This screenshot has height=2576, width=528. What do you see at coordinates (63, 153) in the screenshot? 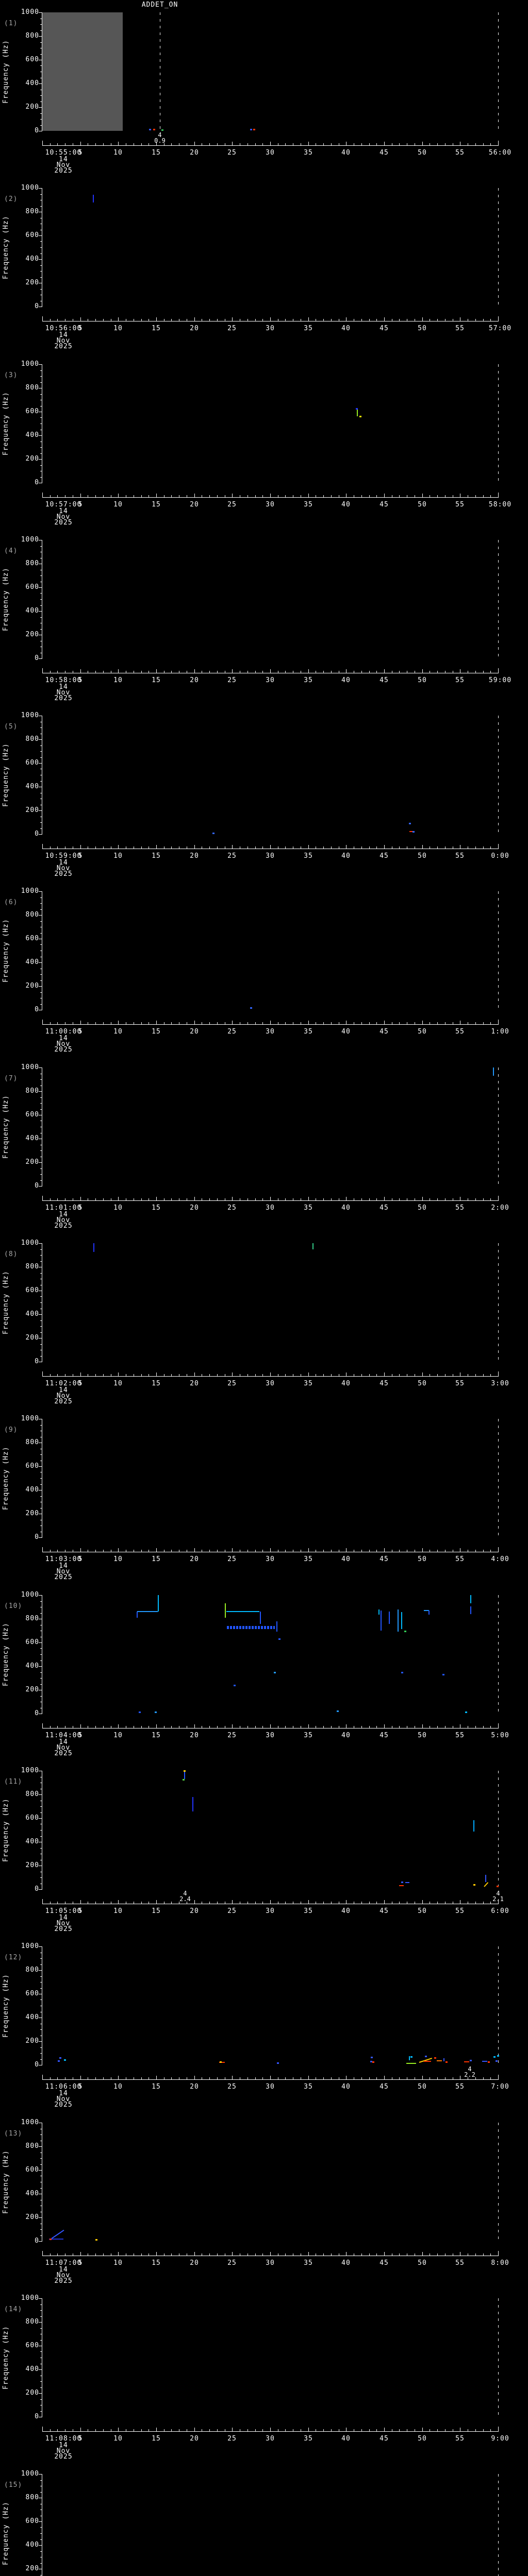
I see `x-start-time-label: 10:55:00` at bounding box center [63, 153].